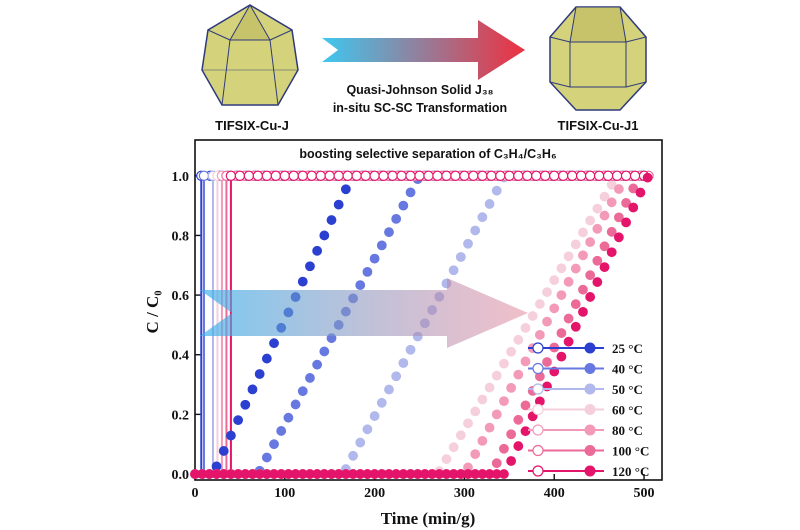 The height and width of the screenshot is (530, 800). Describe the element at coordinates (419, 90) in the screenshot. I see `transform-caption-line1: Quasi-Johnson Solid J₃₈` at that location.